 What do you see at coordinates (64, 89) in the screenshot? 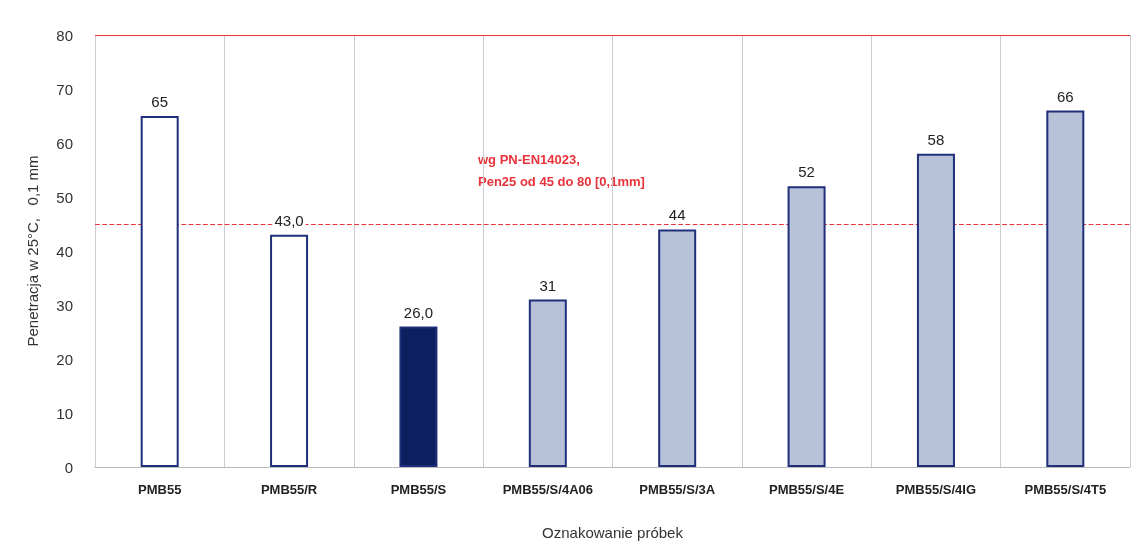
I see `y-tick-label: 70` at bounding box center [64, 89].